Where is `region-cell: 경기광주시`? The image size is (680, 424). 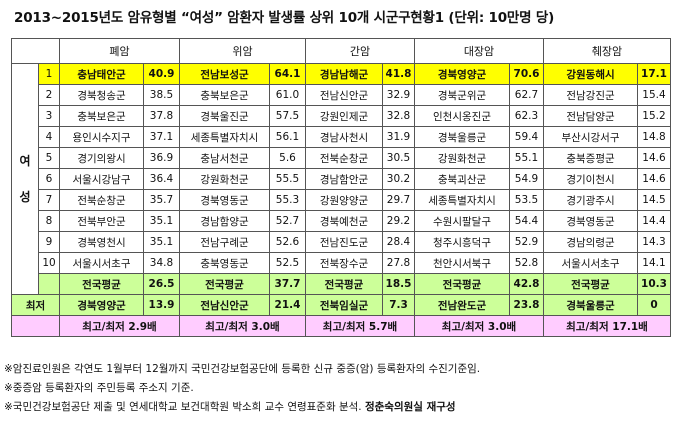
region-cell: 경기광주시 is located at coordinates (590, 200).